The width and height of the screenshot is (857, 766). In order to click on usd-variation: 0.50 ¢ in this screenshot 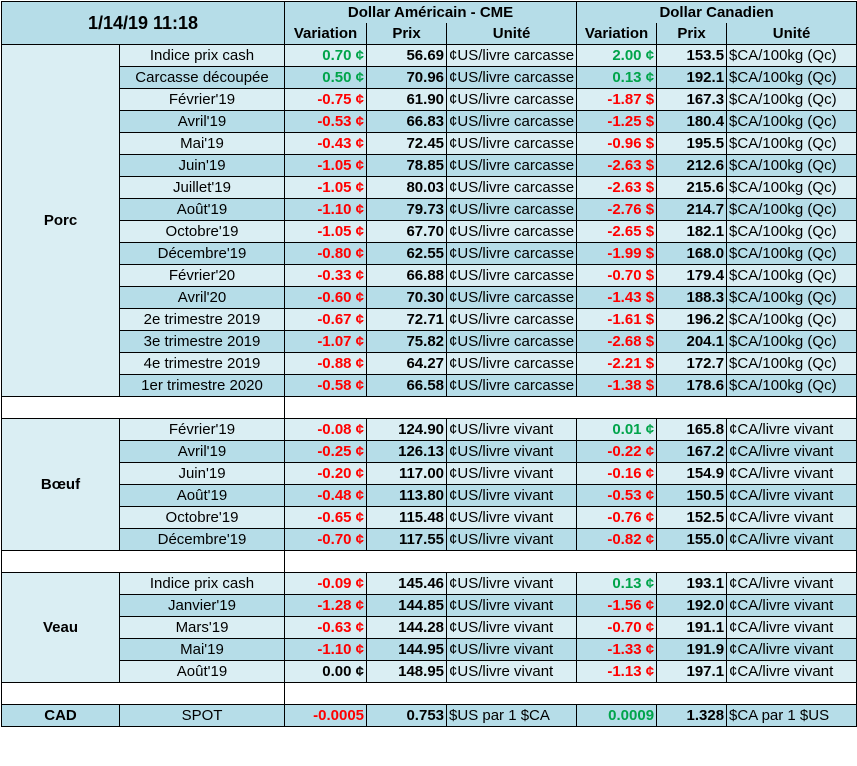, I will do `click(326, 77)`.